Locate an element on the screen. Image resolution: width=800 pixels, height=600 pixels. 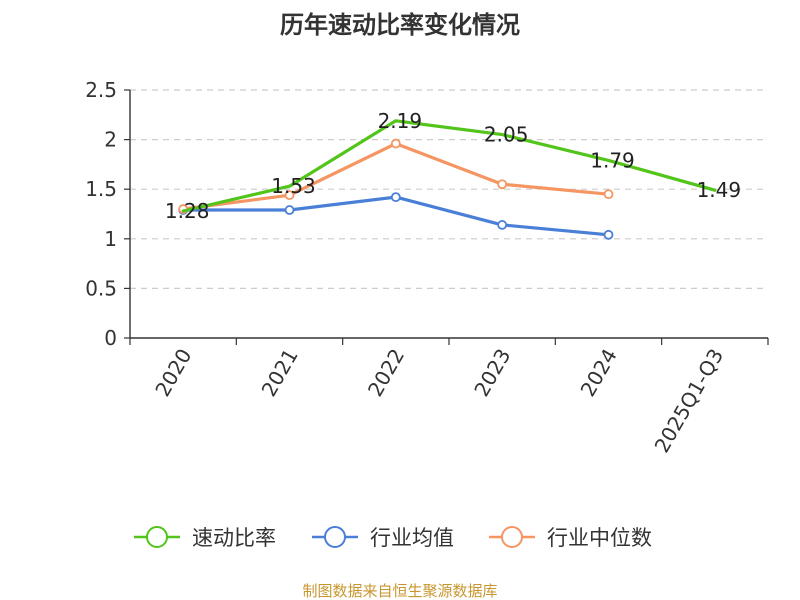
x-tick-label: 2023 is located at coordinates (492, 372).